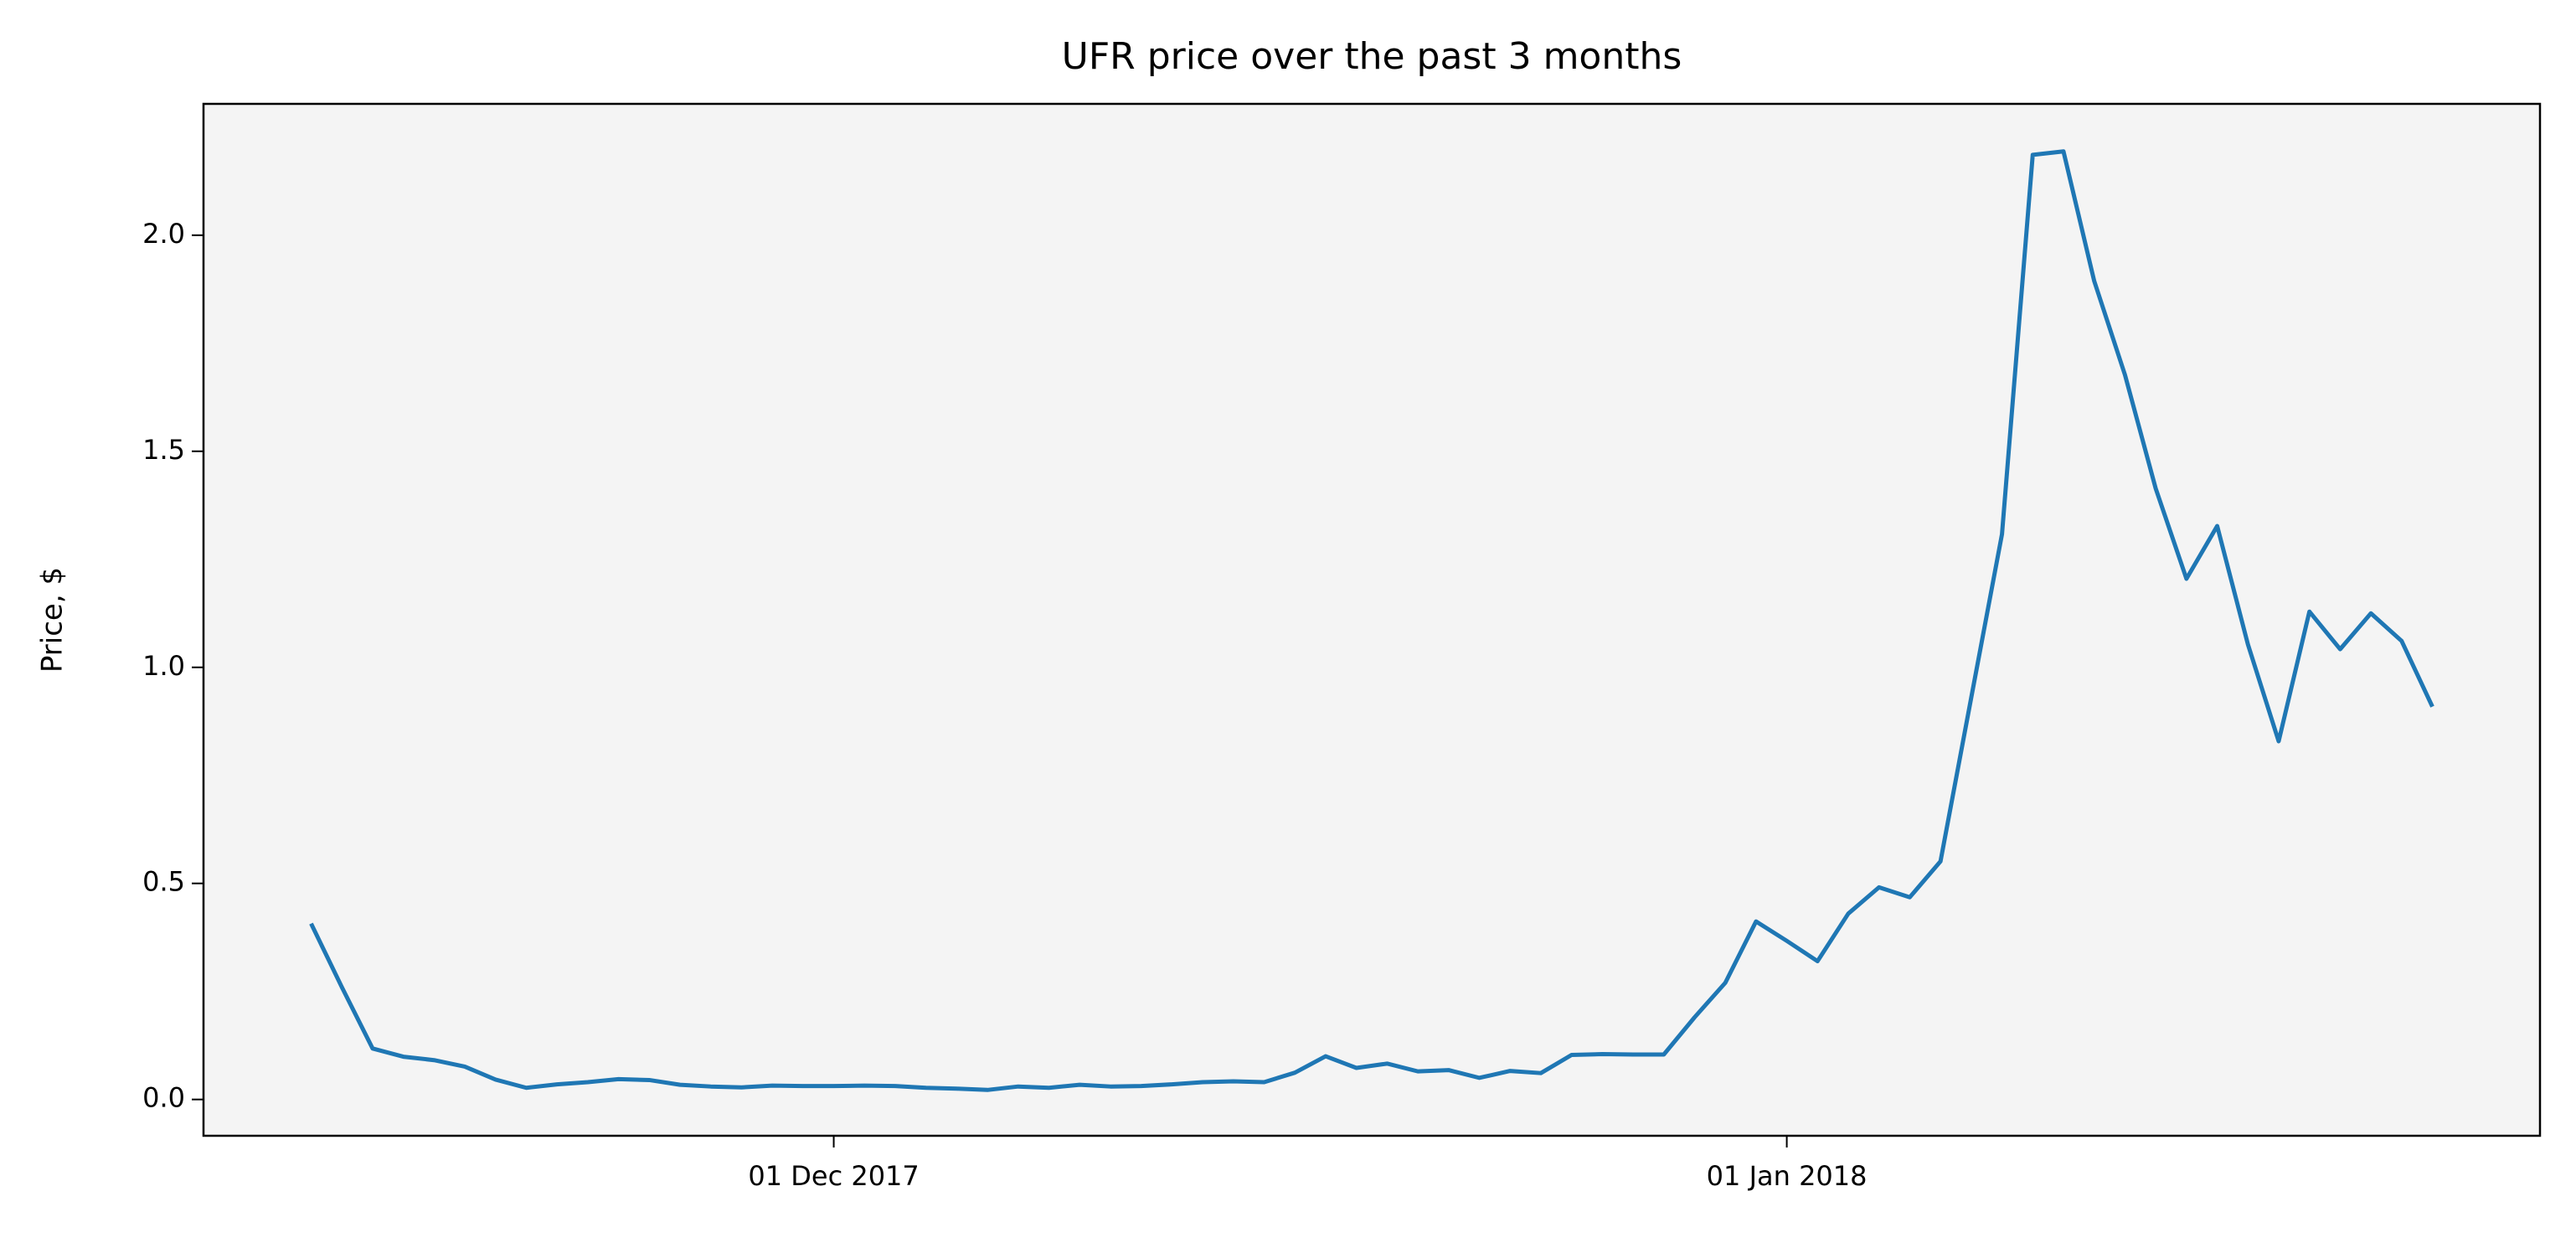  I want to click on x-tick-label: 01 Dec 2017, so click(833, 1176).